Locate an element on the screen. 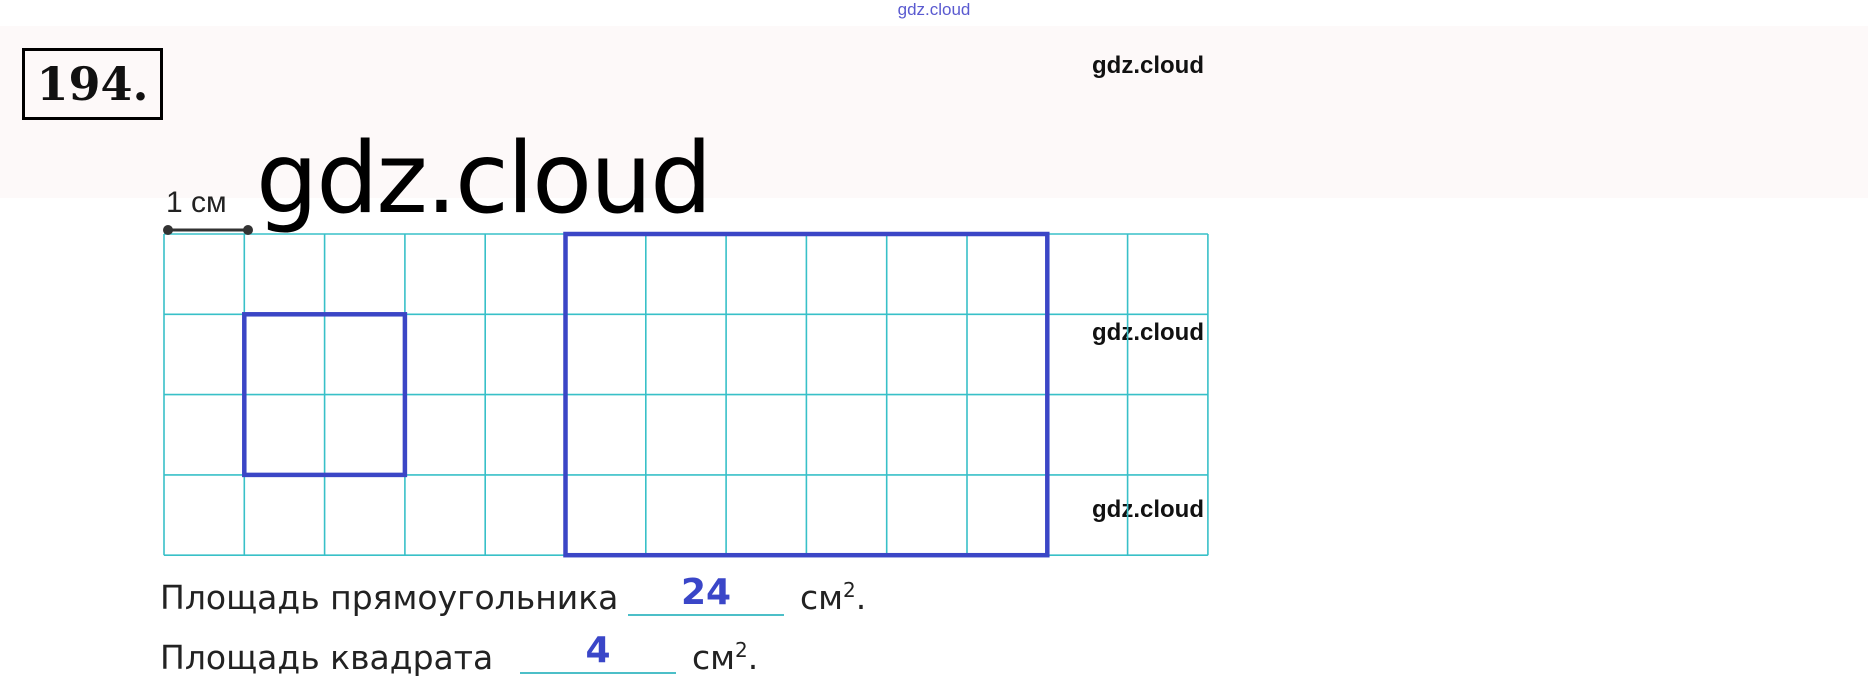 The image size is (1868, 688). answer-line-rectangle: Площадь прямоугольника is located at coordinates (389, 597).